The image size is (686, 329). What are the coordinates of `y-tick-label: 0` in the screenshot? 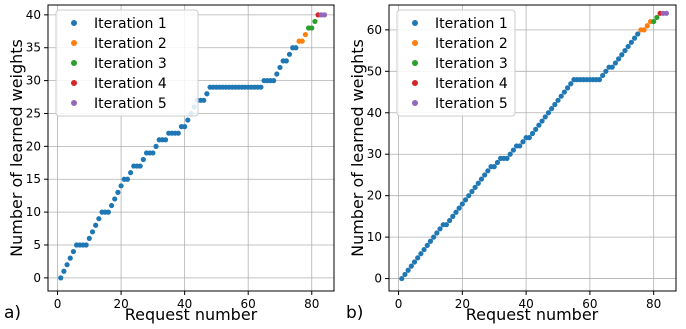 It's located at (378, 279).